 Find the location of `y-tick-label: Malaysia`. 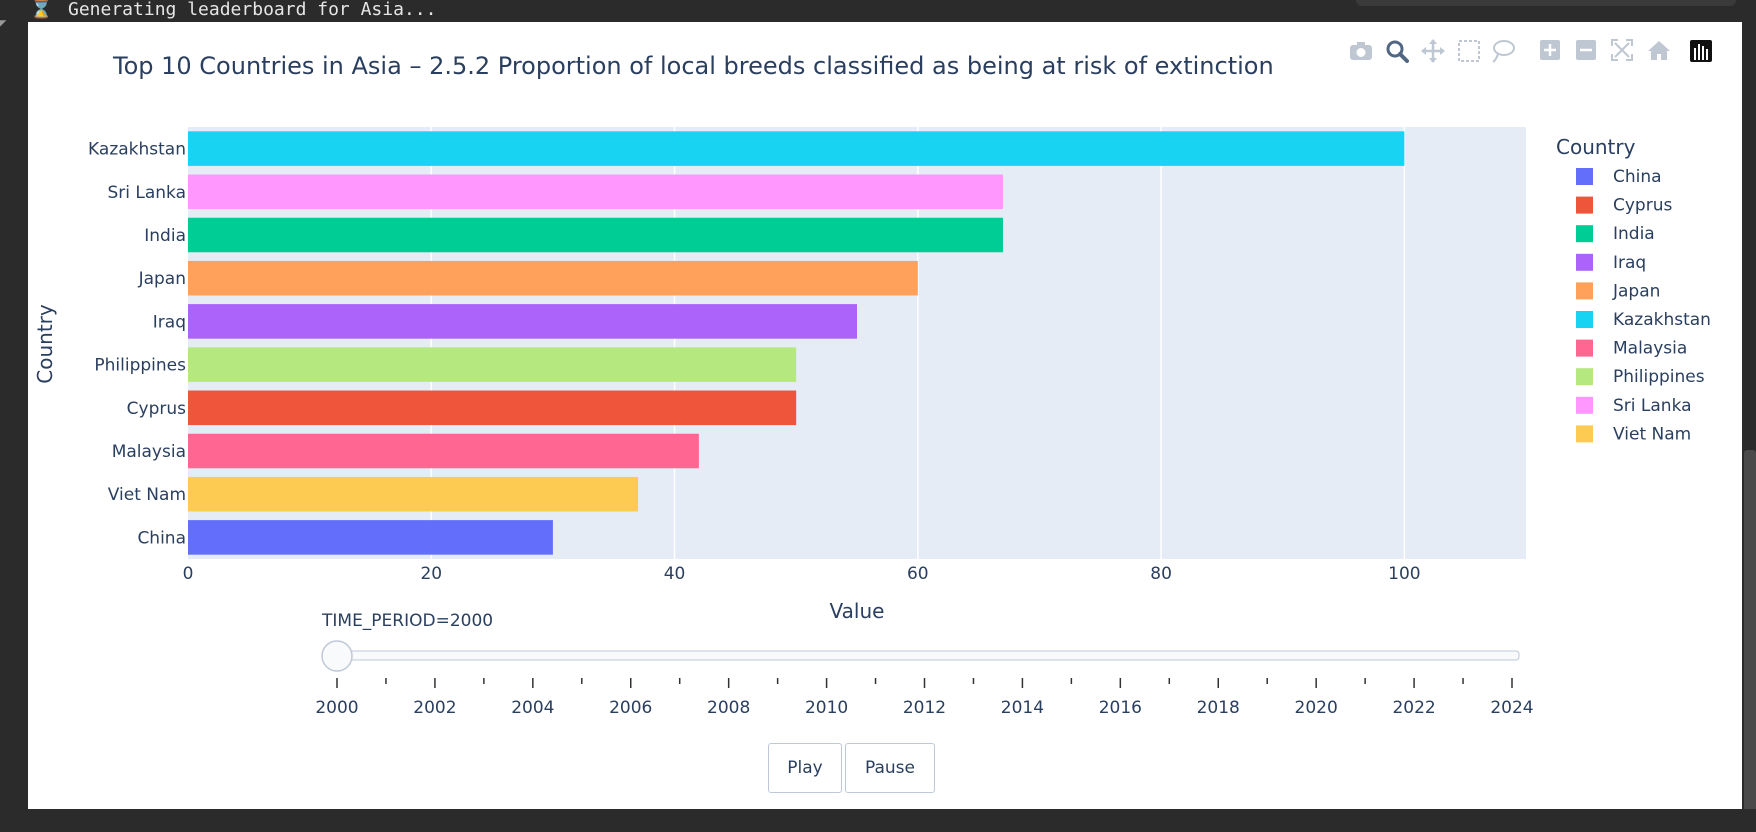

y-tick-label: Malaysia is located at coordinates (149, 452).